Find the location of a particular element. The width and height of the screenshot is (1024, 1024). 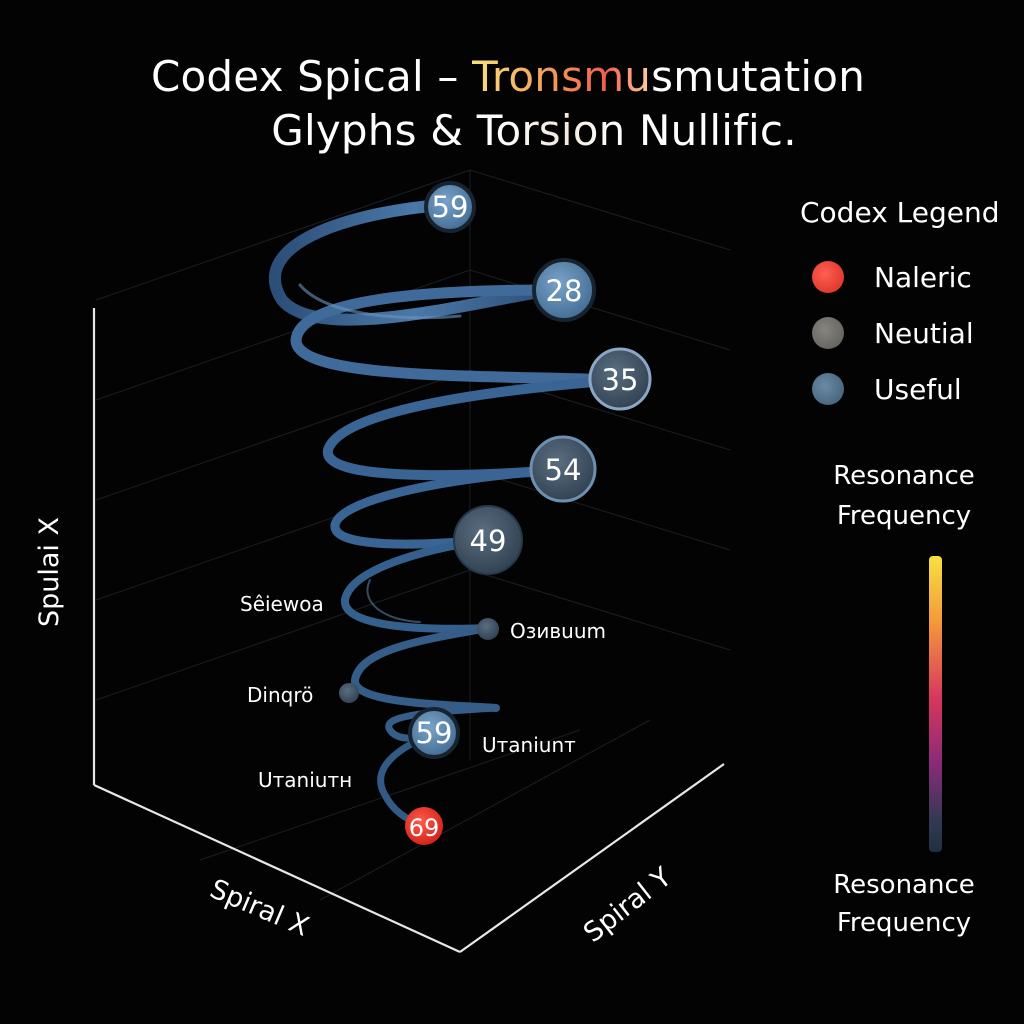

legend-item-useful: Useful is located at coordinates (910, 389).